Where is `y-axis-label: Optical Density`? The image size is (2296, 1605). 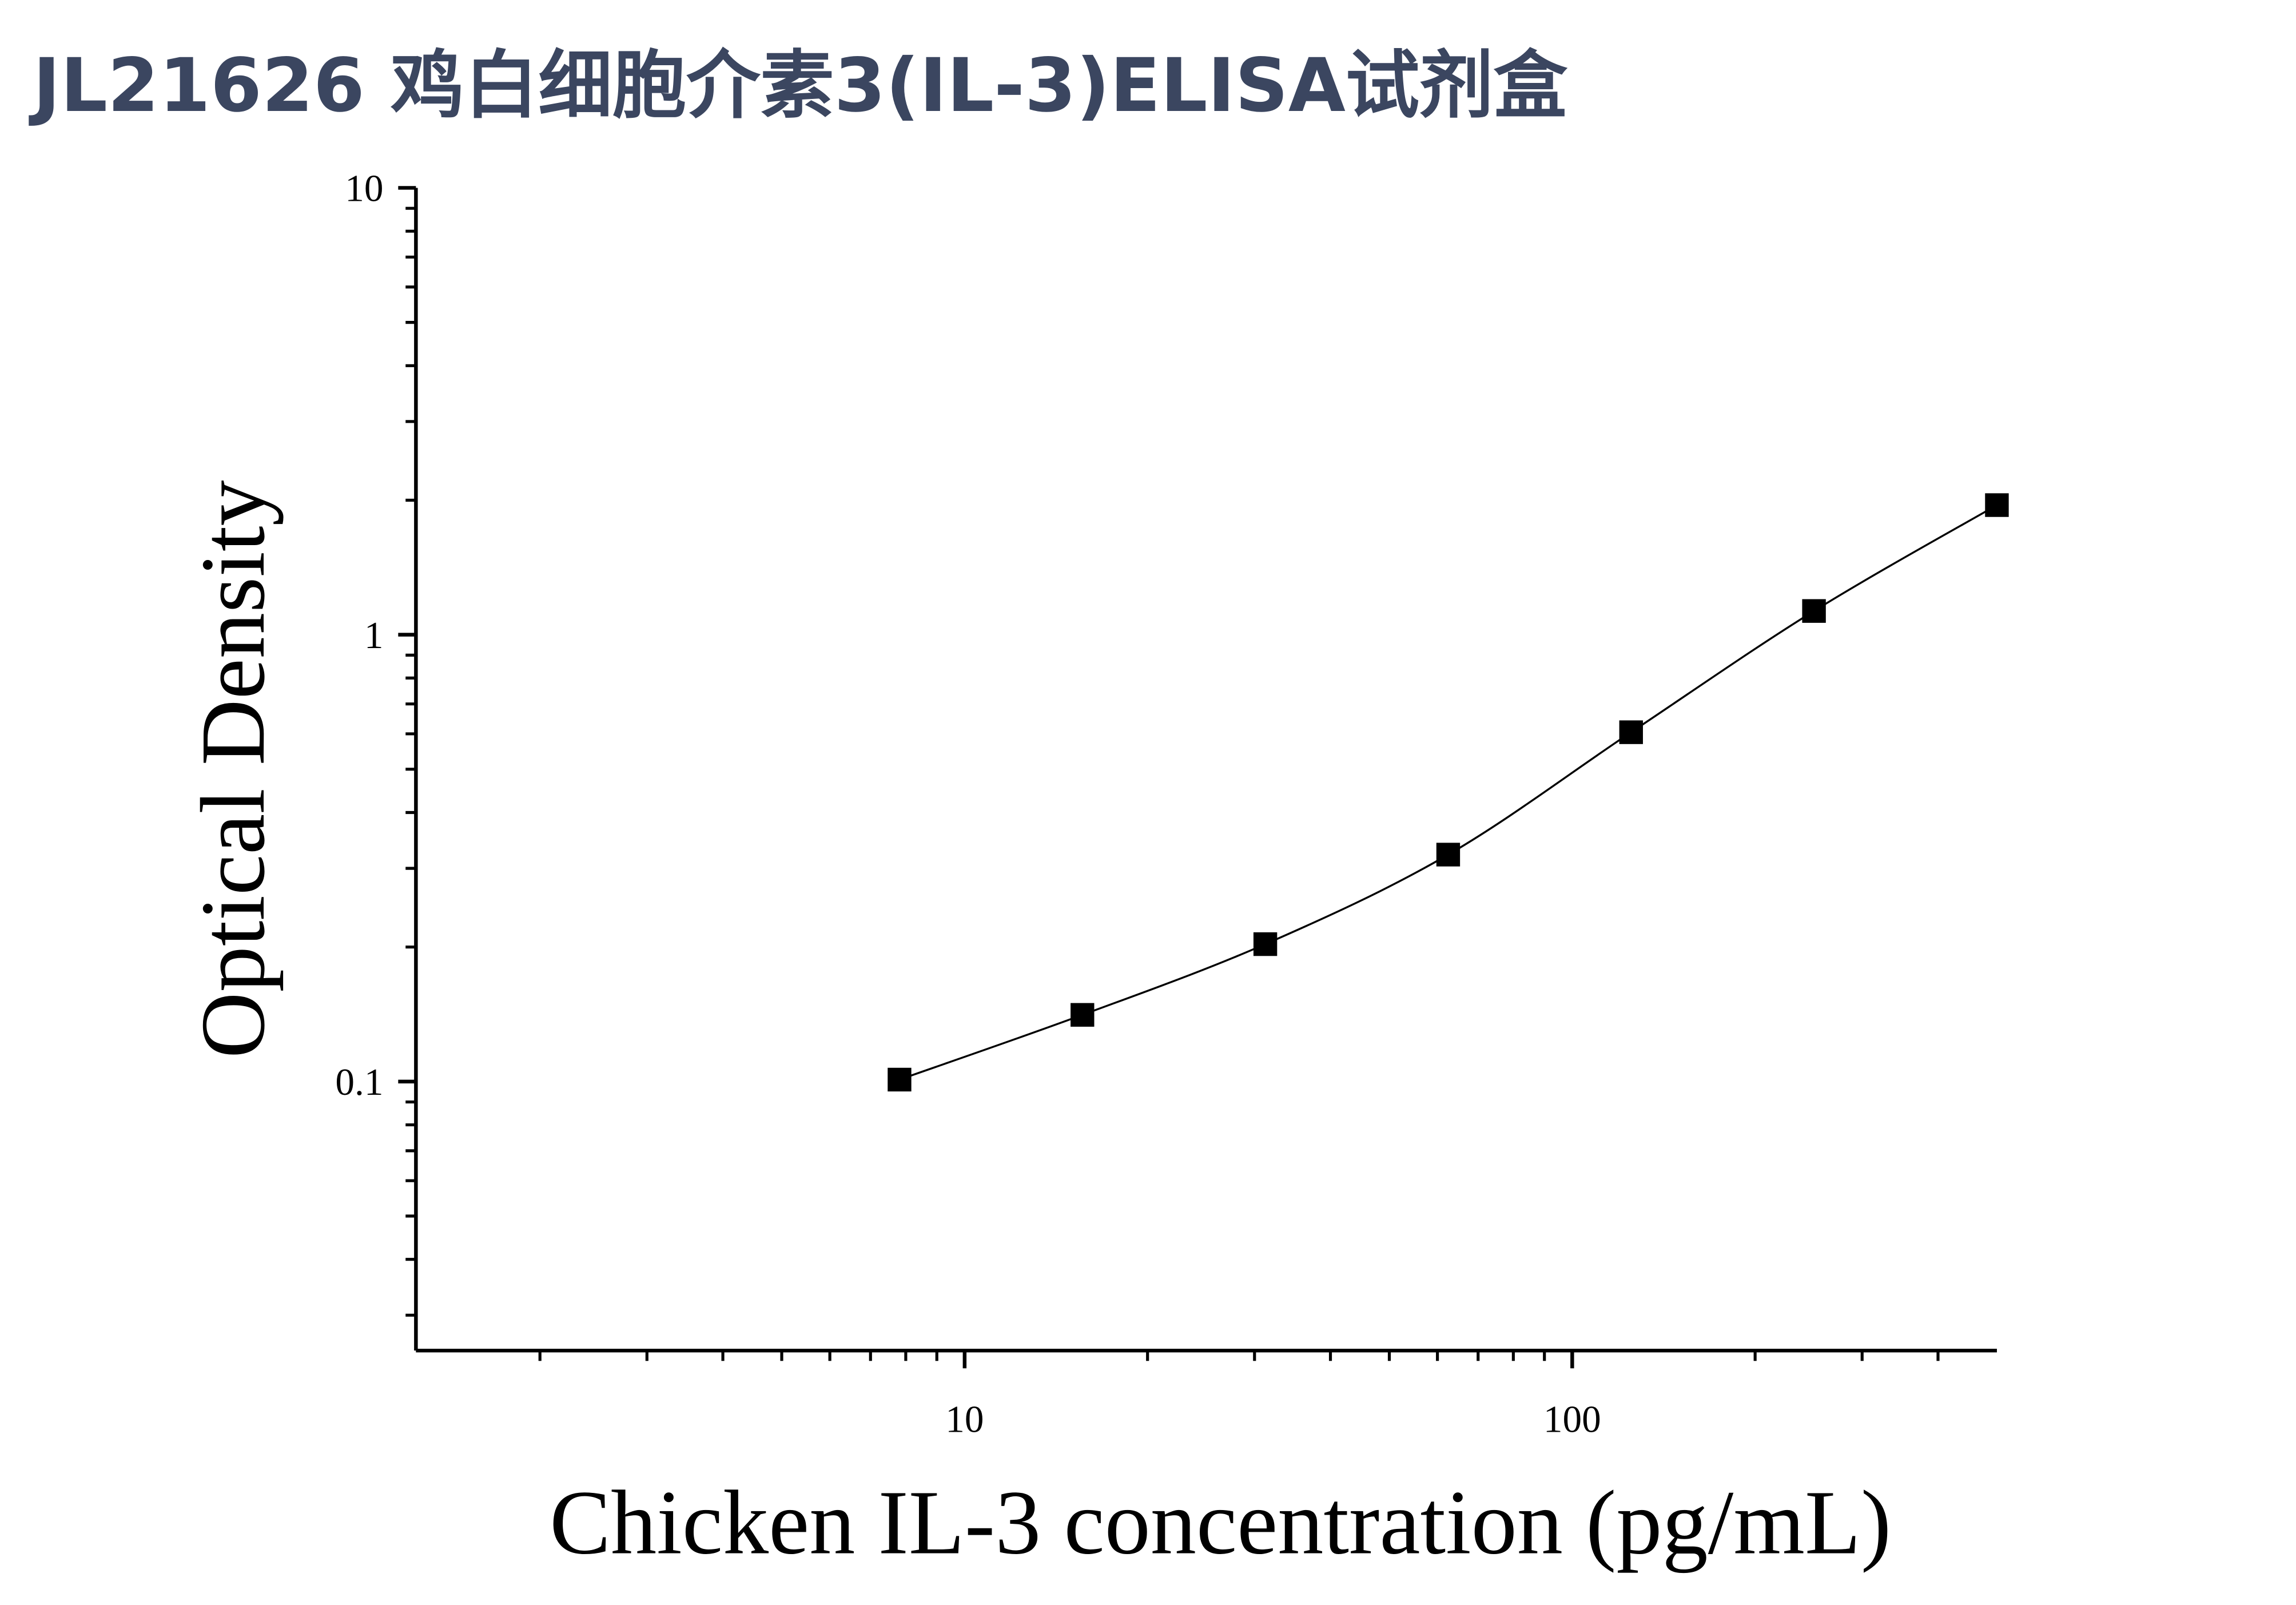
y-axis-label: Optical Density is located at coordinates (233, 769).